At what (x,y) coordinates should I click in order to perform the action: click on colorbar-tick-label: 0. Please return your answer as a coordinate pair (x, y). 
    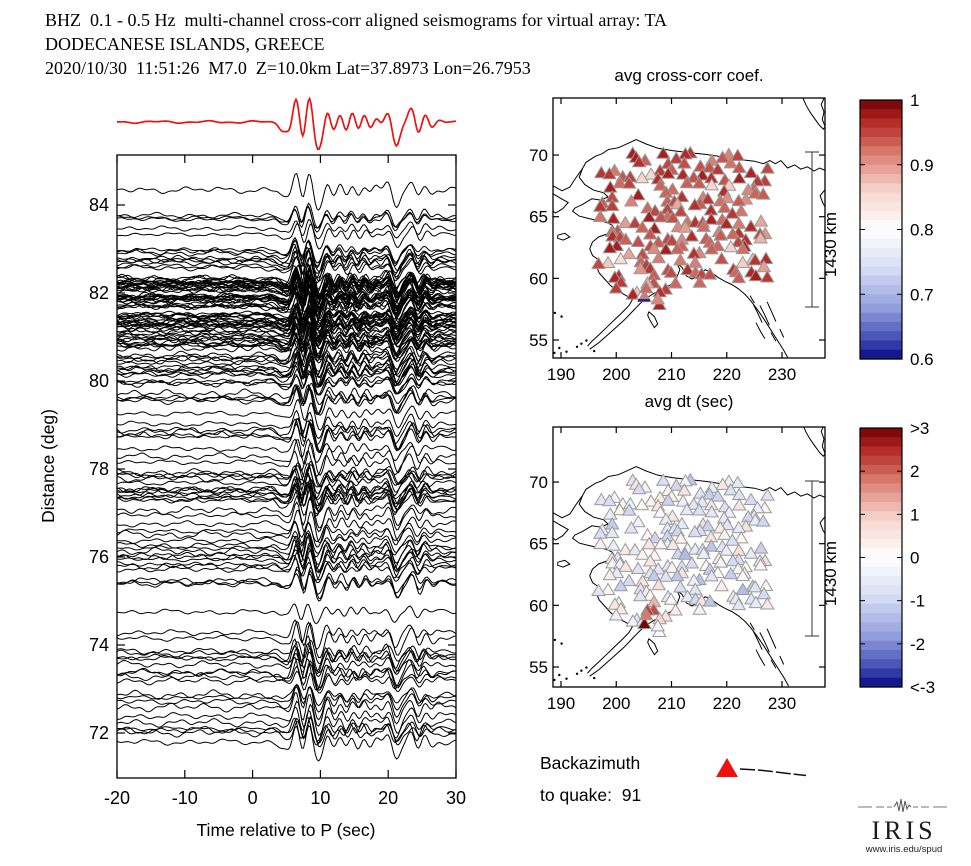
    Looking at the image, I should click on (914, 558).